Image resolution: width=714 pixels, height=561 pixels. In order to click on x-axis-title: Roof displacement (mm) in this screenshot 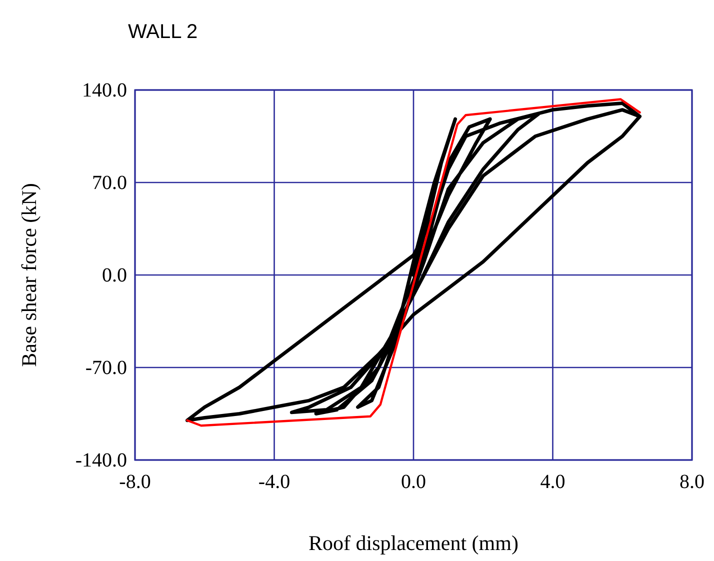, I will do `click(413, 543)`.